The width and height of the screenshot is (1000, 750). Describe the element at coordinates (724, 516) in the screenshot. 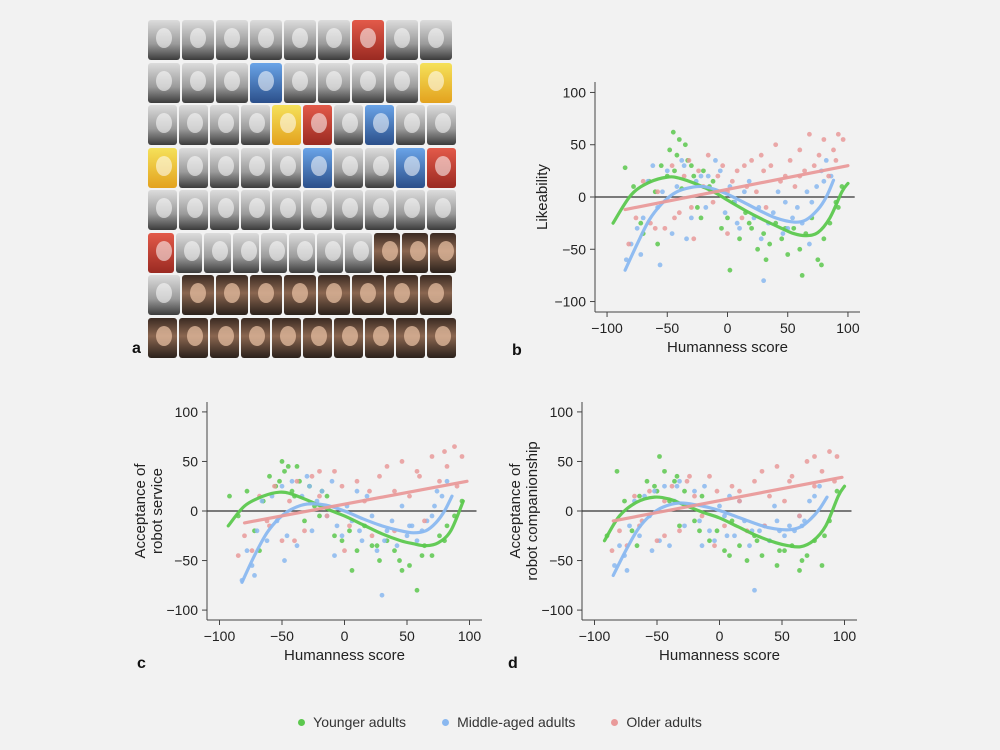

I see `fit-line-younger-adults` at that location.